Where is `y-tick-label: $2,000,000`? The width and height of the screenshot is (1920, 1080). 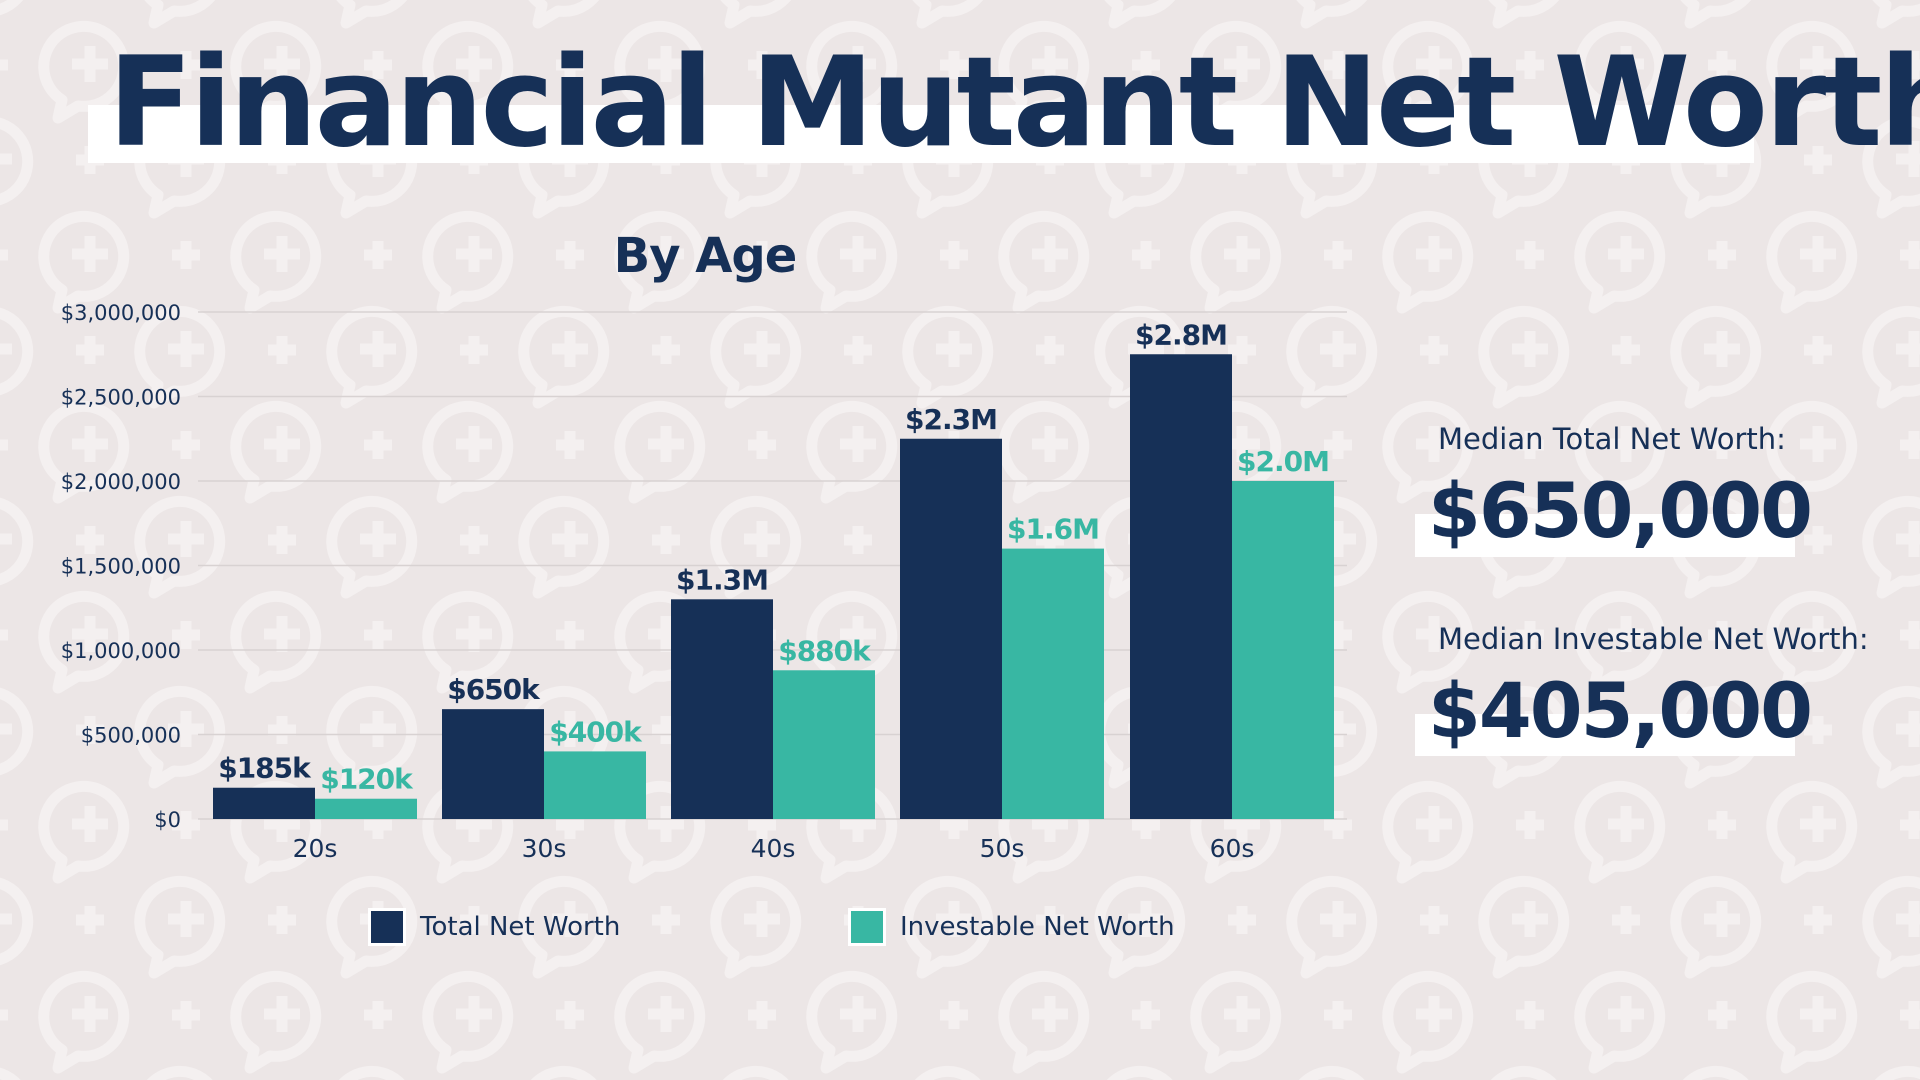 y-tick-label: $2,000,000 is located at coordinates (121, 482).